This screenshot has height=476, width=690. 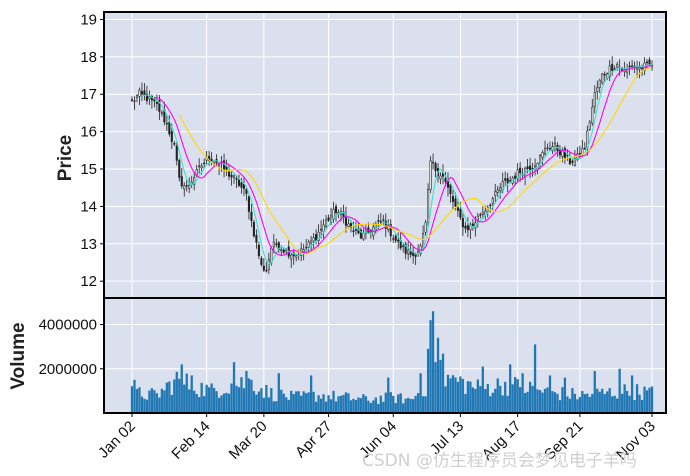 I want to click on volume-tick-label: 2000000, so click(x=68, y=369).